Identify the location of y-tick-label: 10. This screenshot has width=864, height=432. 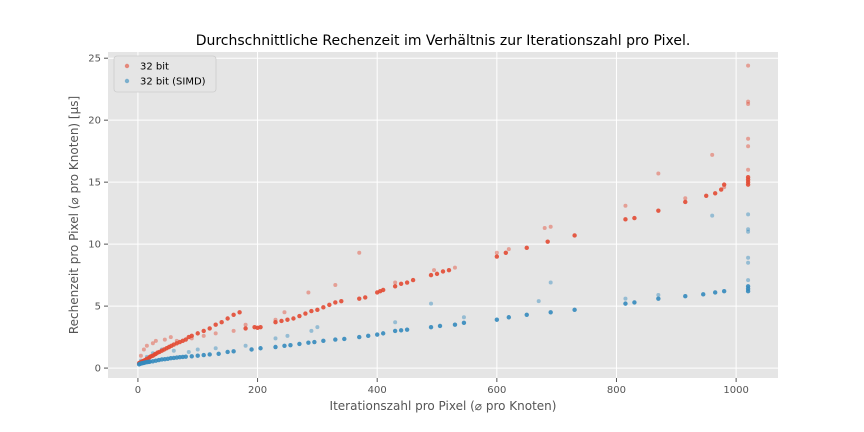
(94, 245).